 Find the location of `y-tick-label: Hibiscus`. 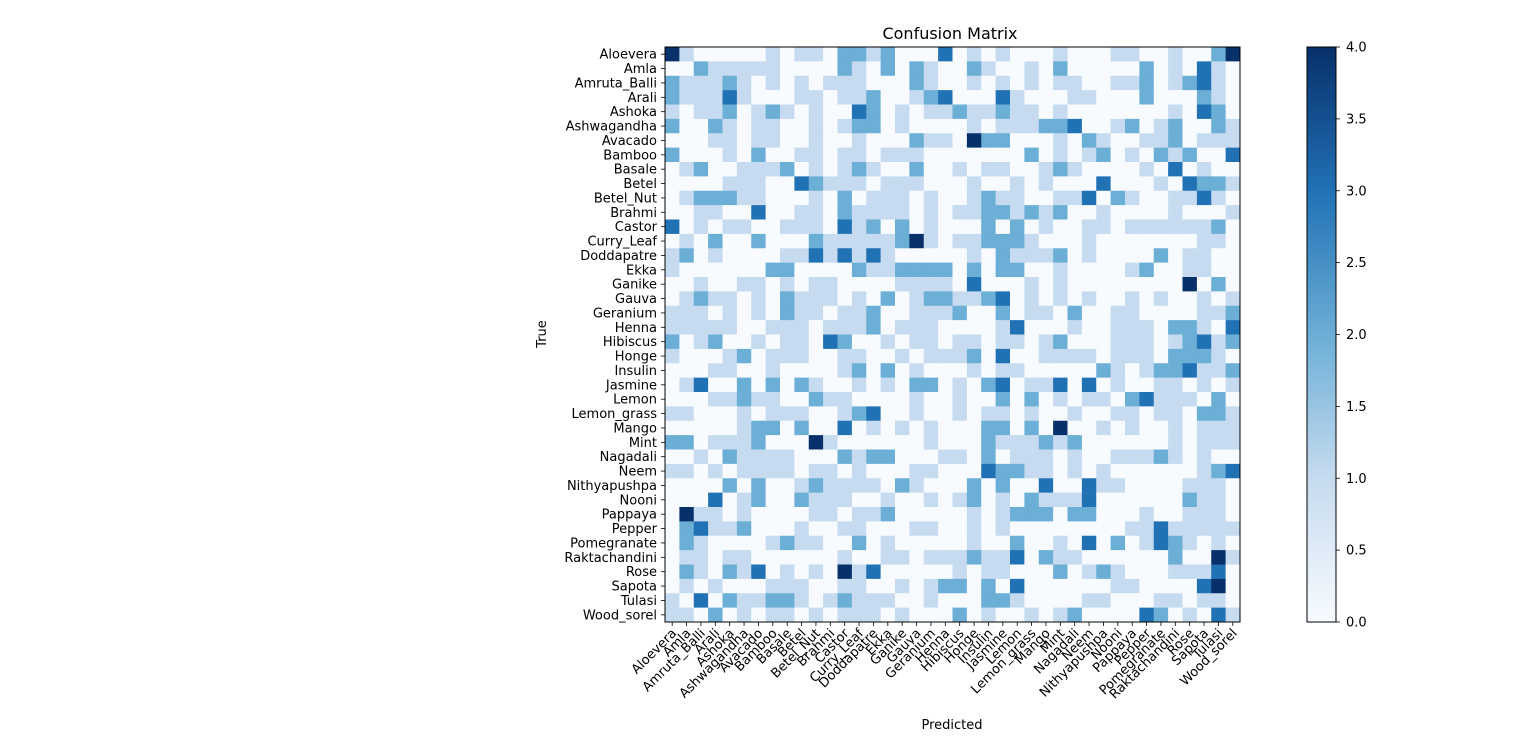

y-tick-label: Hibiscus is located at coordinates (630, 342).